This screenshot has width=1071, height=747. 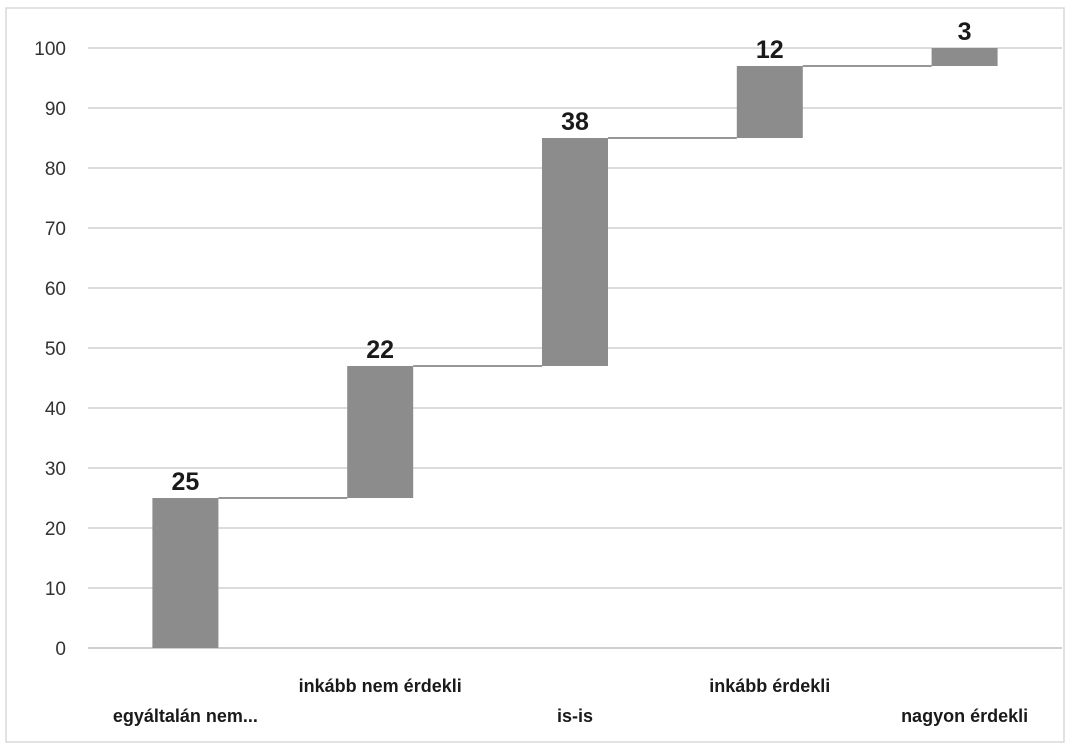 What do you see at coordinates (965, 32) in the screenshot?
I see `data-label: 3` at bounding box center [965, 32].